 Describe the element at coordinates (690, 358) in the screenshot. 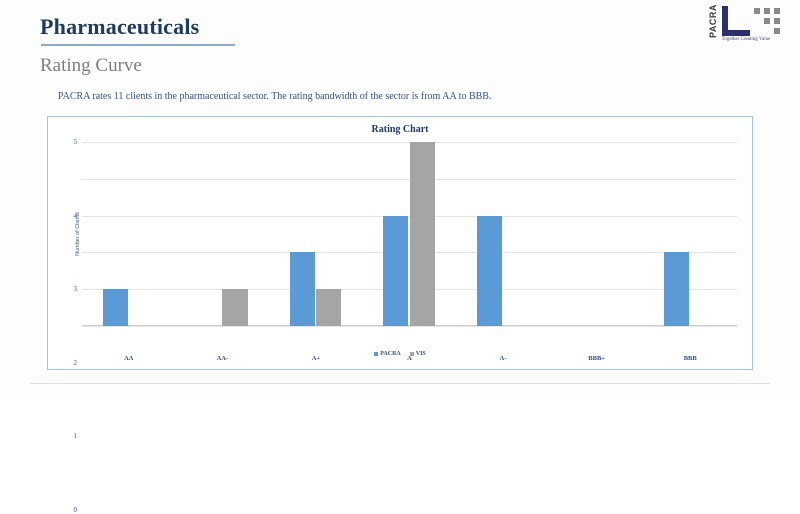

I see `x-axis-tick-label: BBB` at that location.